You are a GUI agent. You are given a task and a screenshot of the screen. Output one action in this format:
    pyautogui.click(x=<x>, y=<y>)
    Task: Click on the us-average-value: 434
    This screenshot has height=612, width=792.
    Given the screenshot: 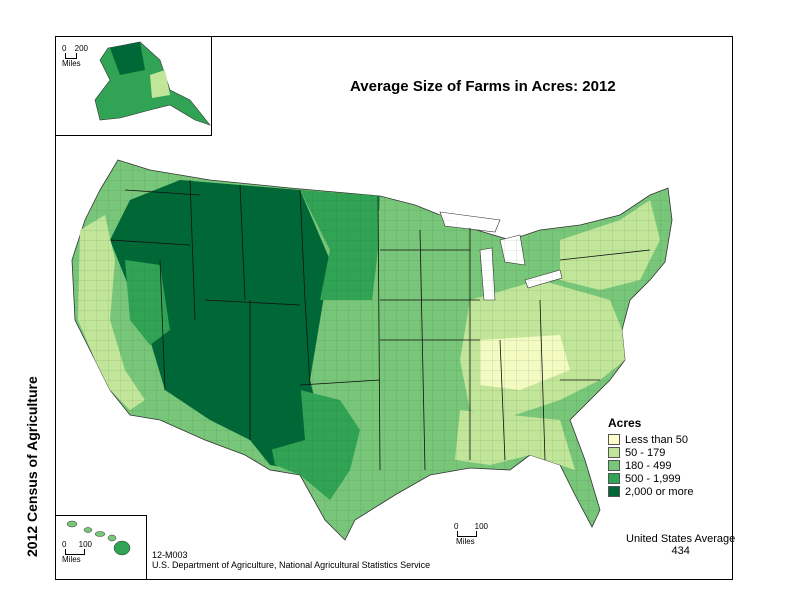 What is the action you would take?
    pyautogui.click(x=680, y=551)
    